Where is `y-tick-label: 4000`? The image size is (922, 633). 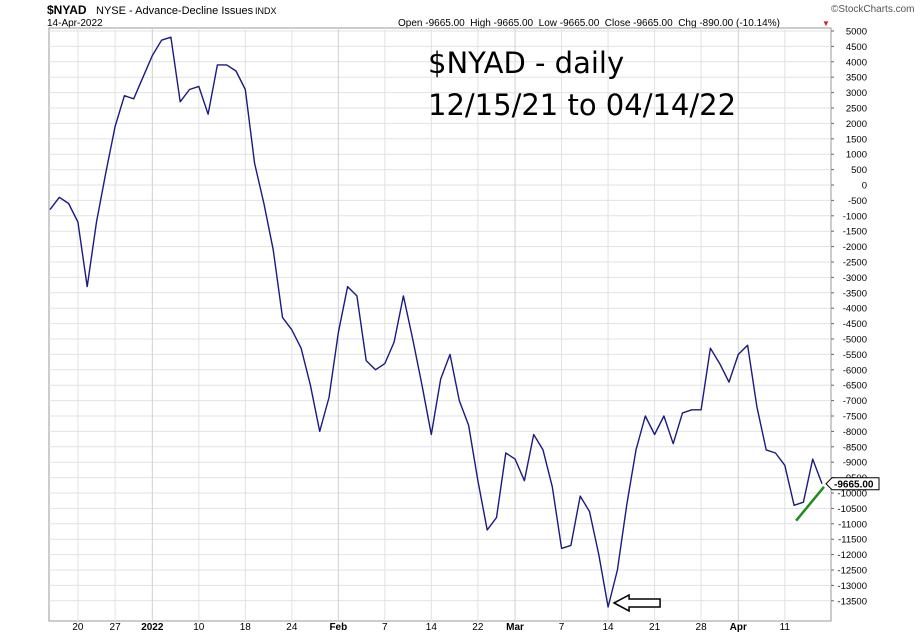 y-tick-label: 4000 is located at coordinates (856, 62).